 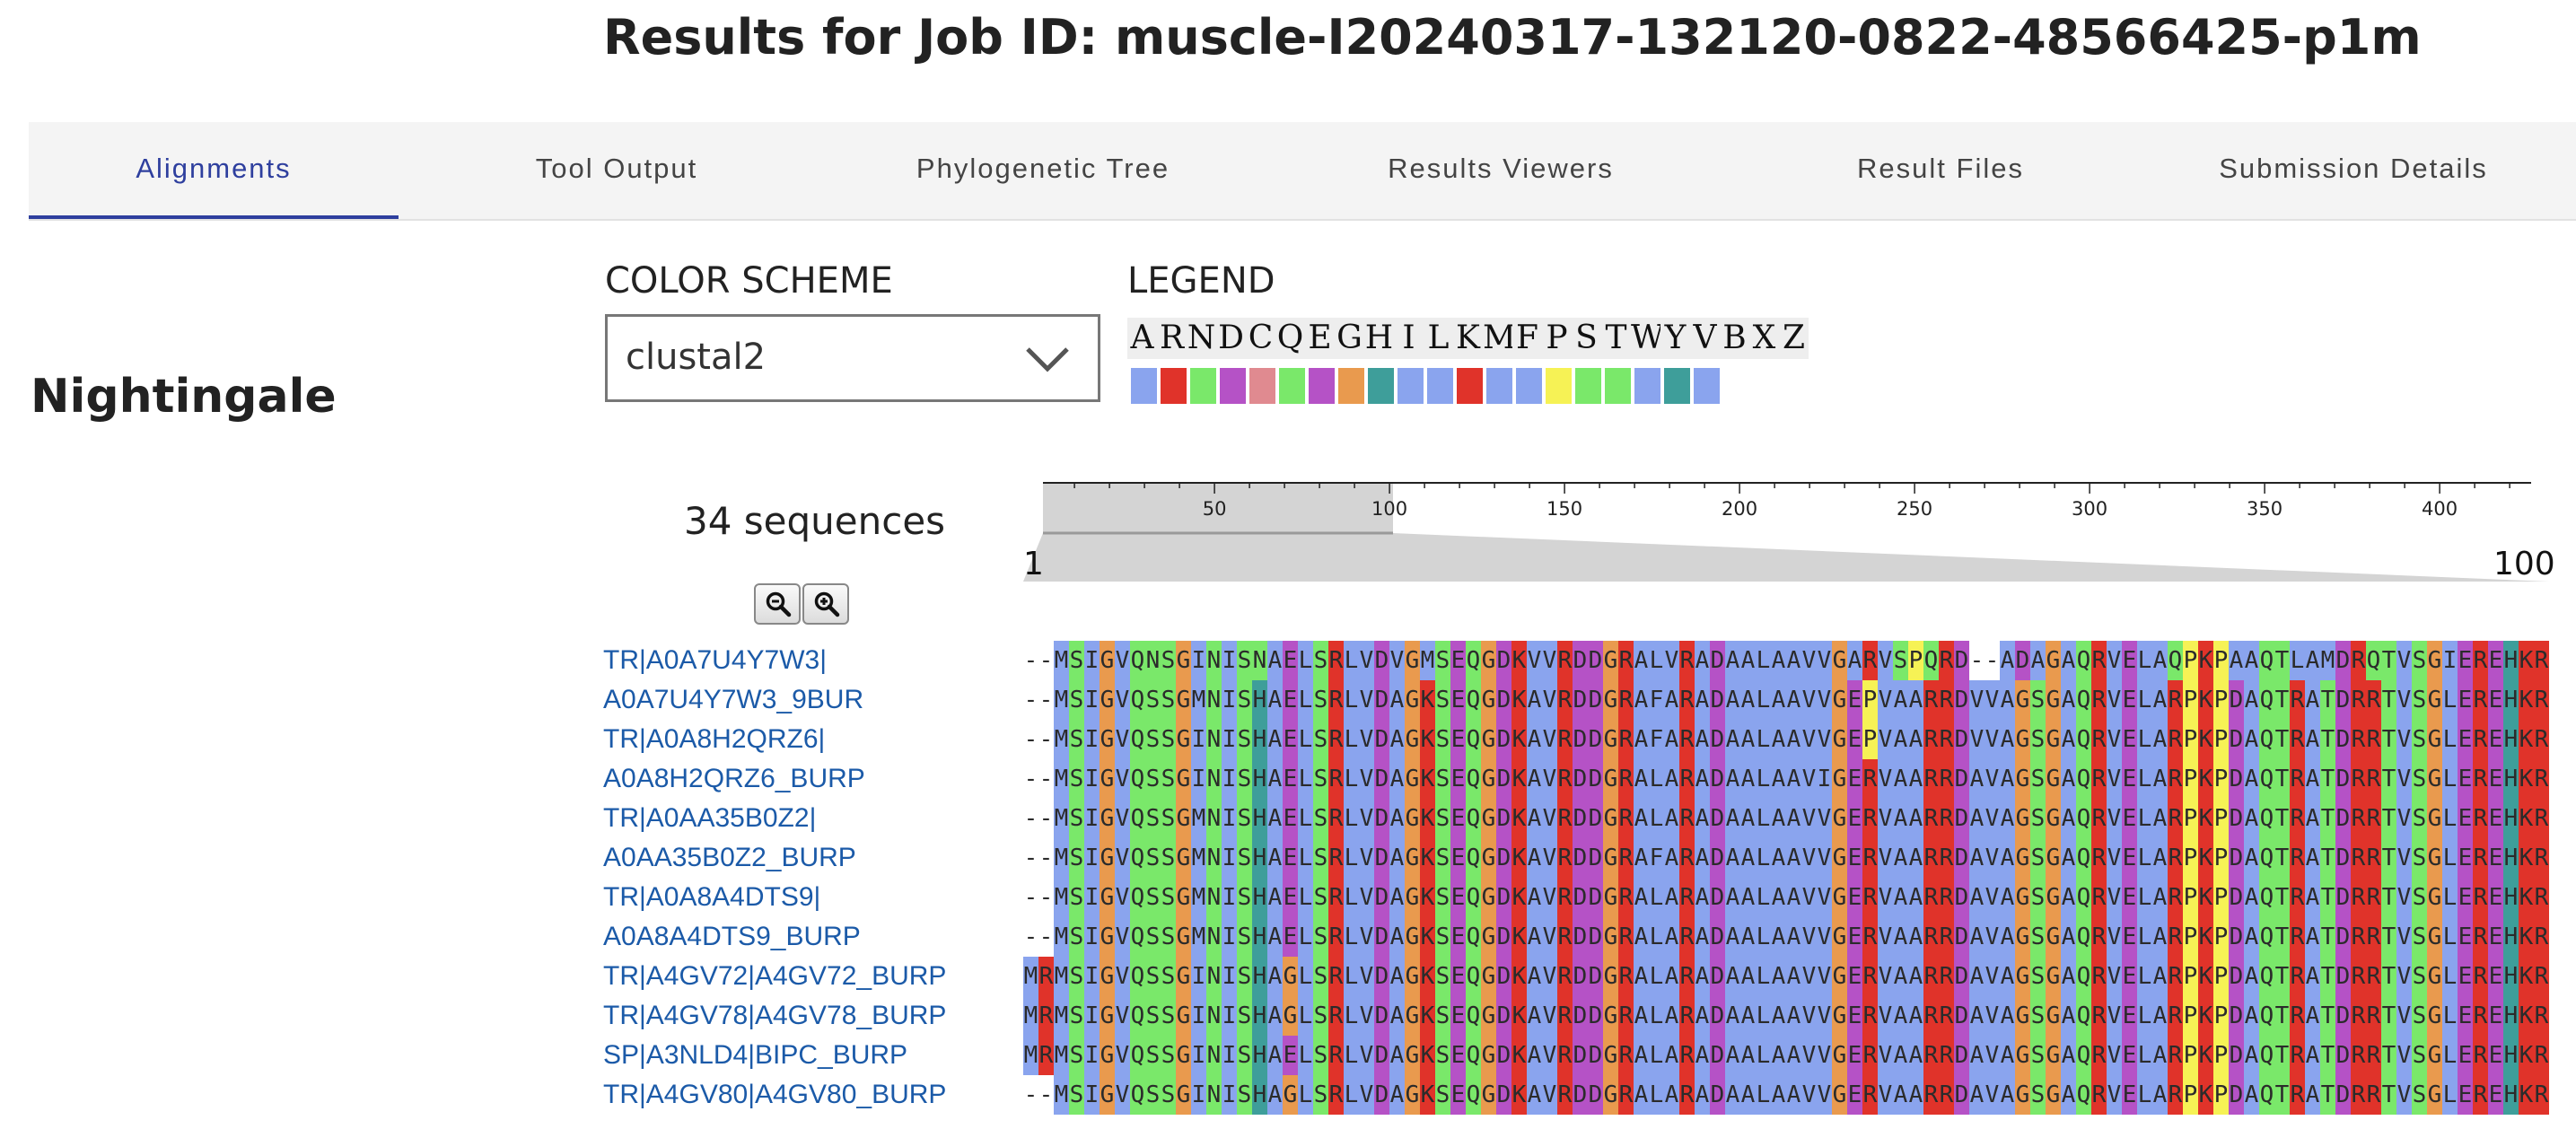 What do you see at coordinates (1470, 386) in the screenshot?
I see `legend-swatch` at bounding box center [1470, 386].